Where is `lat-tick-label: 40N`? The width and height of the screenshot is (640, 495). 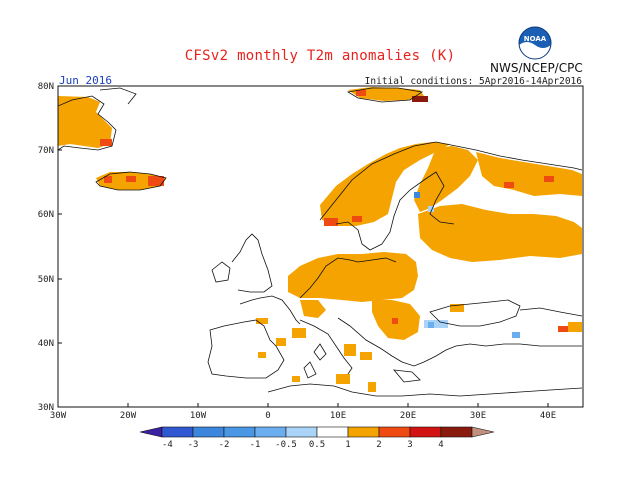
lat-tick-label: 40N is located at coordinates (46, 344).